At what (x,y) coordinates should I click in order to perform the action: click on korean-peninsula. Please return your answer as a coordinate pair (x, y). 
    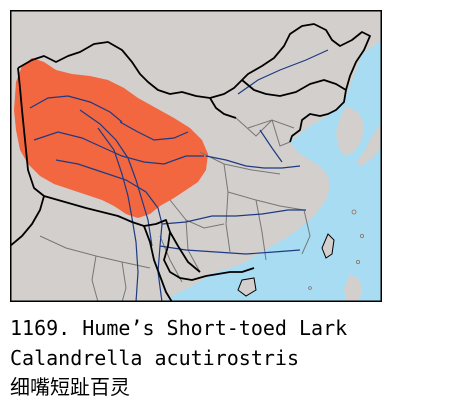
    Looking at the image, I should click on (350, 131).